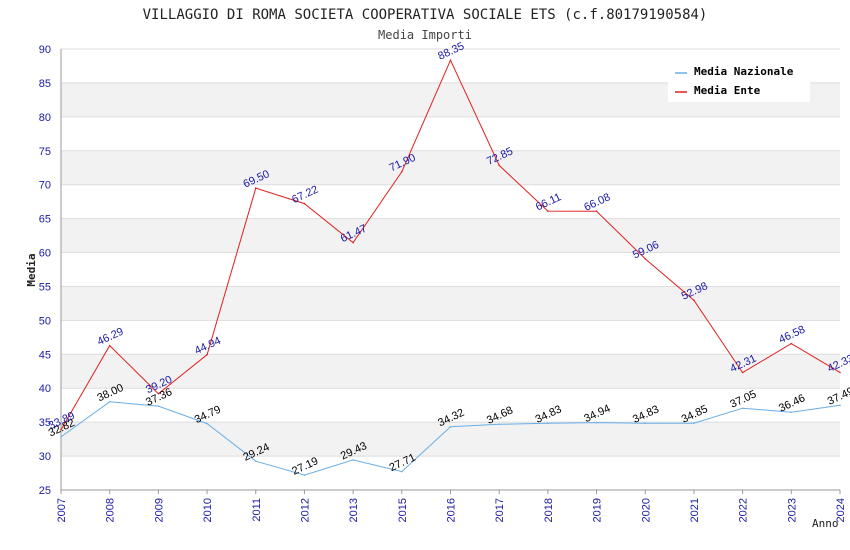 The image size is (850, 550). Describe the element at coordinates (548, 202) in the screenshot. I see `data-label: 66.11` at that location.